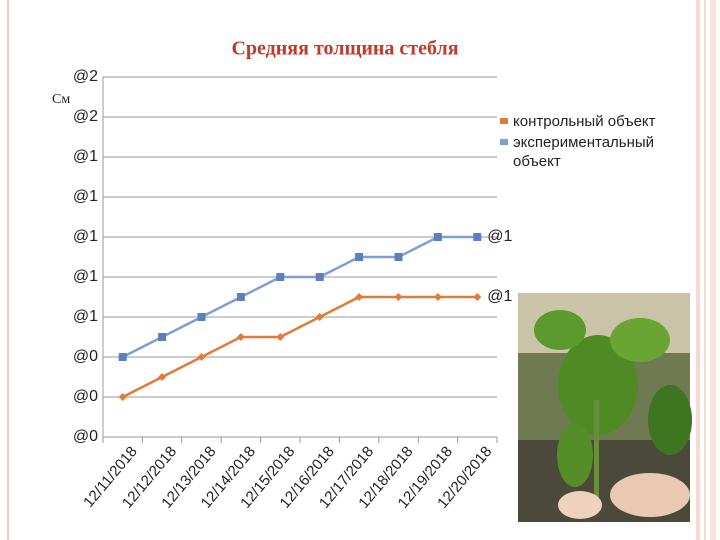 Image resolution: width=720 pixels, height=540 pixels. Describe the element at coordinates (344, 49) in the screenshot. I see `chart-title: Средняя толщина стебля` at that location.